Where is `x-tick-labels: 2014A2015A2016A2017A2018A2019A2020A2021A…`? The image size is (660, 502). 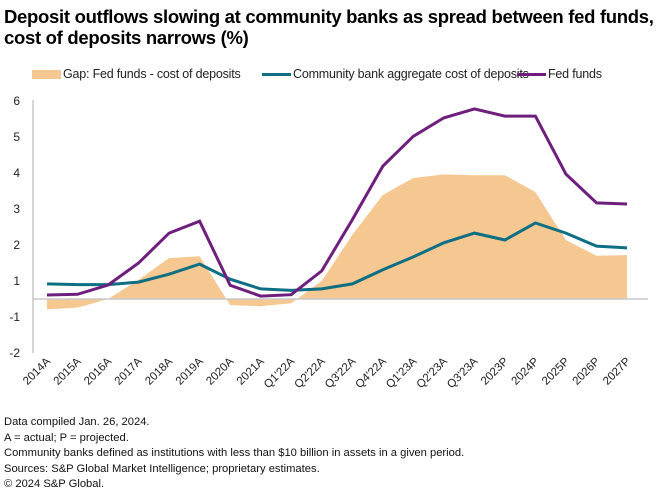 x-tick-labels: 2014A2015A2016A2017A2018A2019A2020A2021A… is located at coordinates (327, 373).